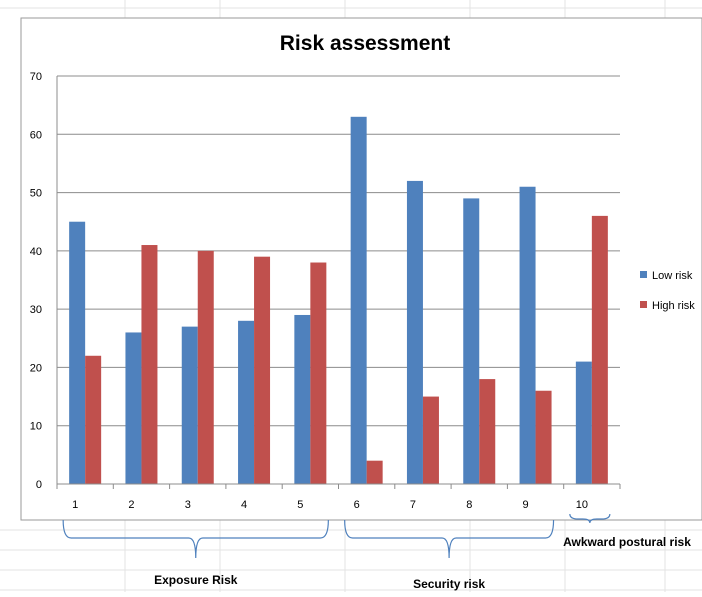 This screenshot has width=702, height=597. What do you see at coordinates (188, 505) in the screenshot?
I see `x-tick-label: 3` at bounding box center [188, 505].